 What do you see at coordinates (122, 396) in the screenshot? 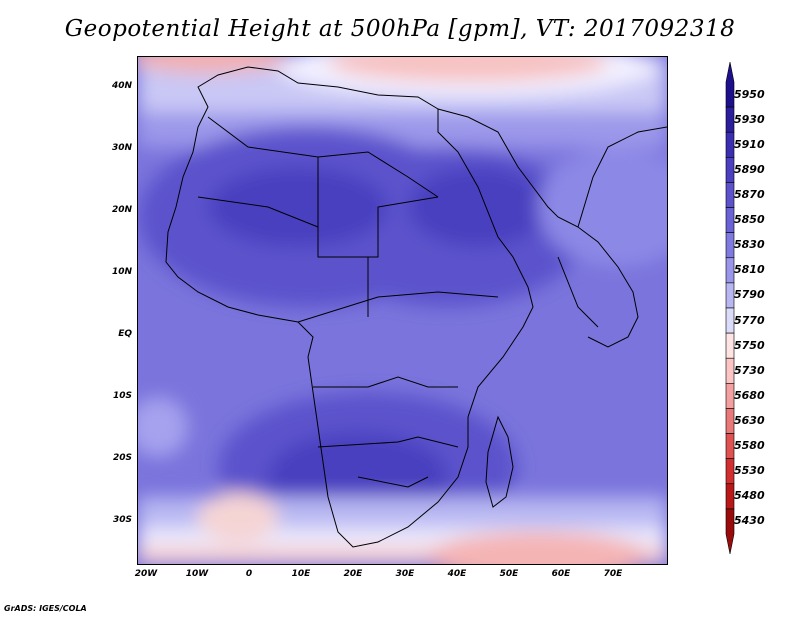
I see `lat-label-10s: 10S` at bounding box center [122, 396].